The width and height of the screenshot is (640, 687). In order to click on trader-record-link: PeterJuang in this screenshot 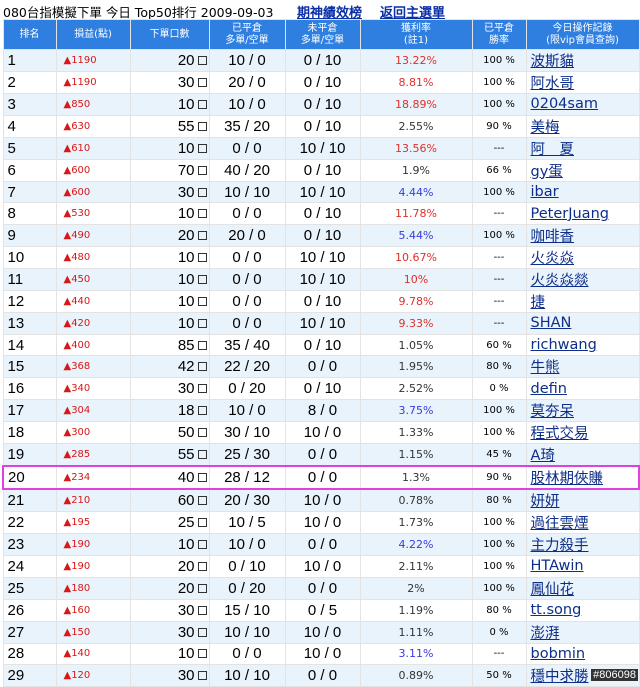, I will do `click(582, 214)`.